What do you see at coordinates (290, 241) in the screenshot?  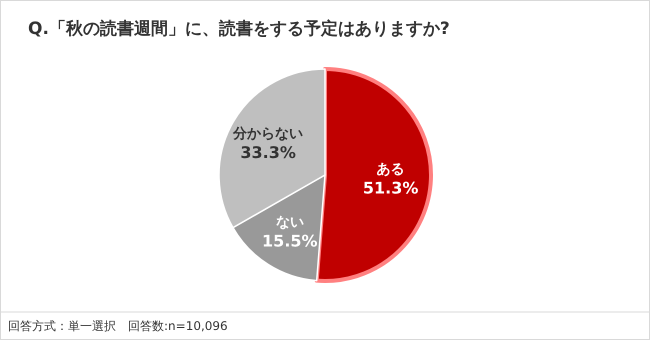 I see `data-label: 15.5%` at bounding box center [290, 241].